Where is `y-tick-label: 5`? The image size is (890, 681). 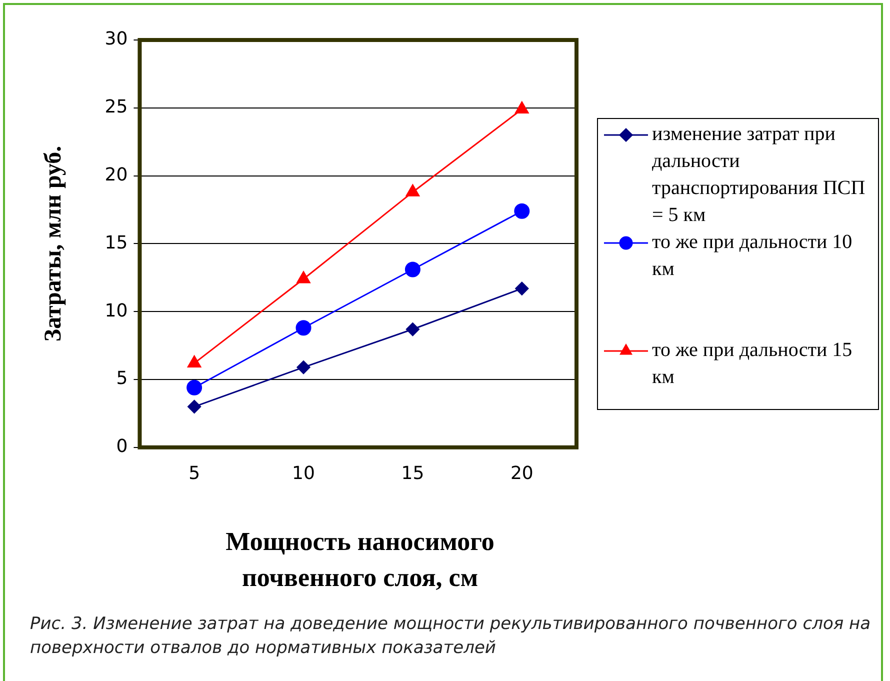
y-tick-label: 5 is located at coordinates (122, 379).